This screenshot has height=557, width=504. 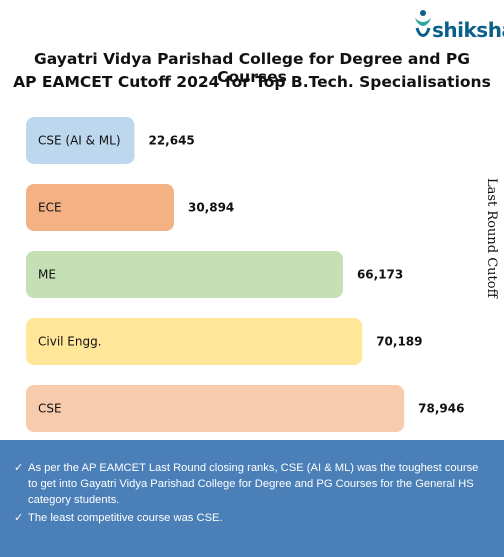 What do you see at coordinates (423, 23) in the screenshot?
I see `shiksha-logo-icon` at bounding box center [423, 23].